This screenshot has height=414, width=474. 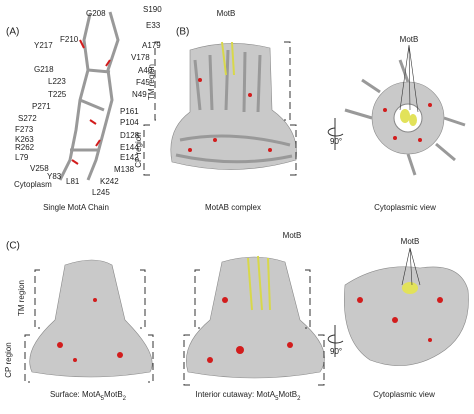 What do you see at coordinates (27, 118) in the screenshot?
I see `residue-label: S272` at bounding box center [27, 118].